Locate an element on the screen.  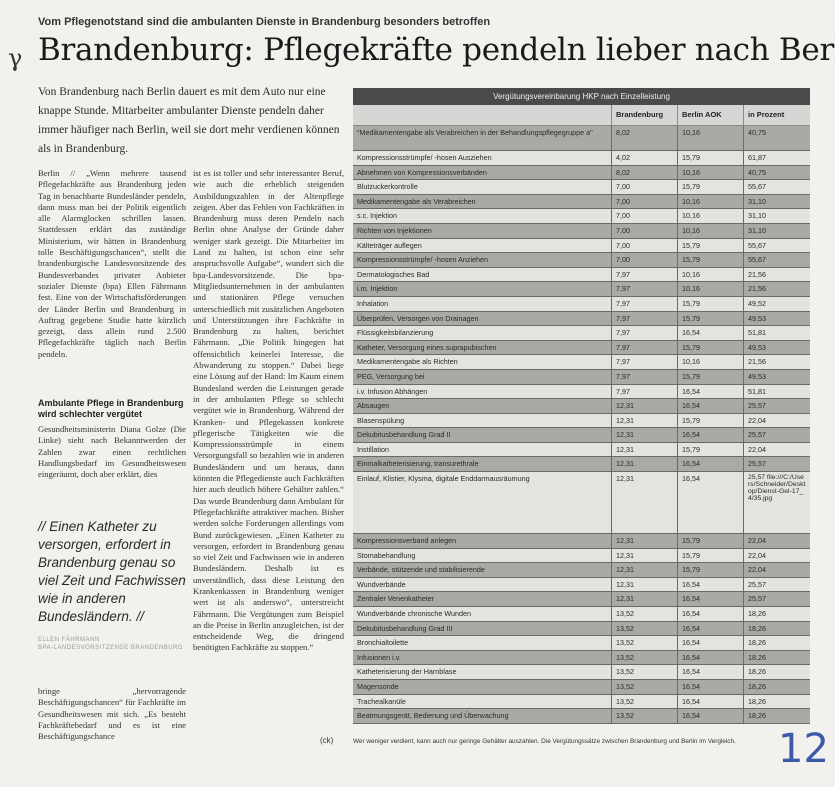
row-activity: Kälteträger auflegen is located at coordinates (389, 245).